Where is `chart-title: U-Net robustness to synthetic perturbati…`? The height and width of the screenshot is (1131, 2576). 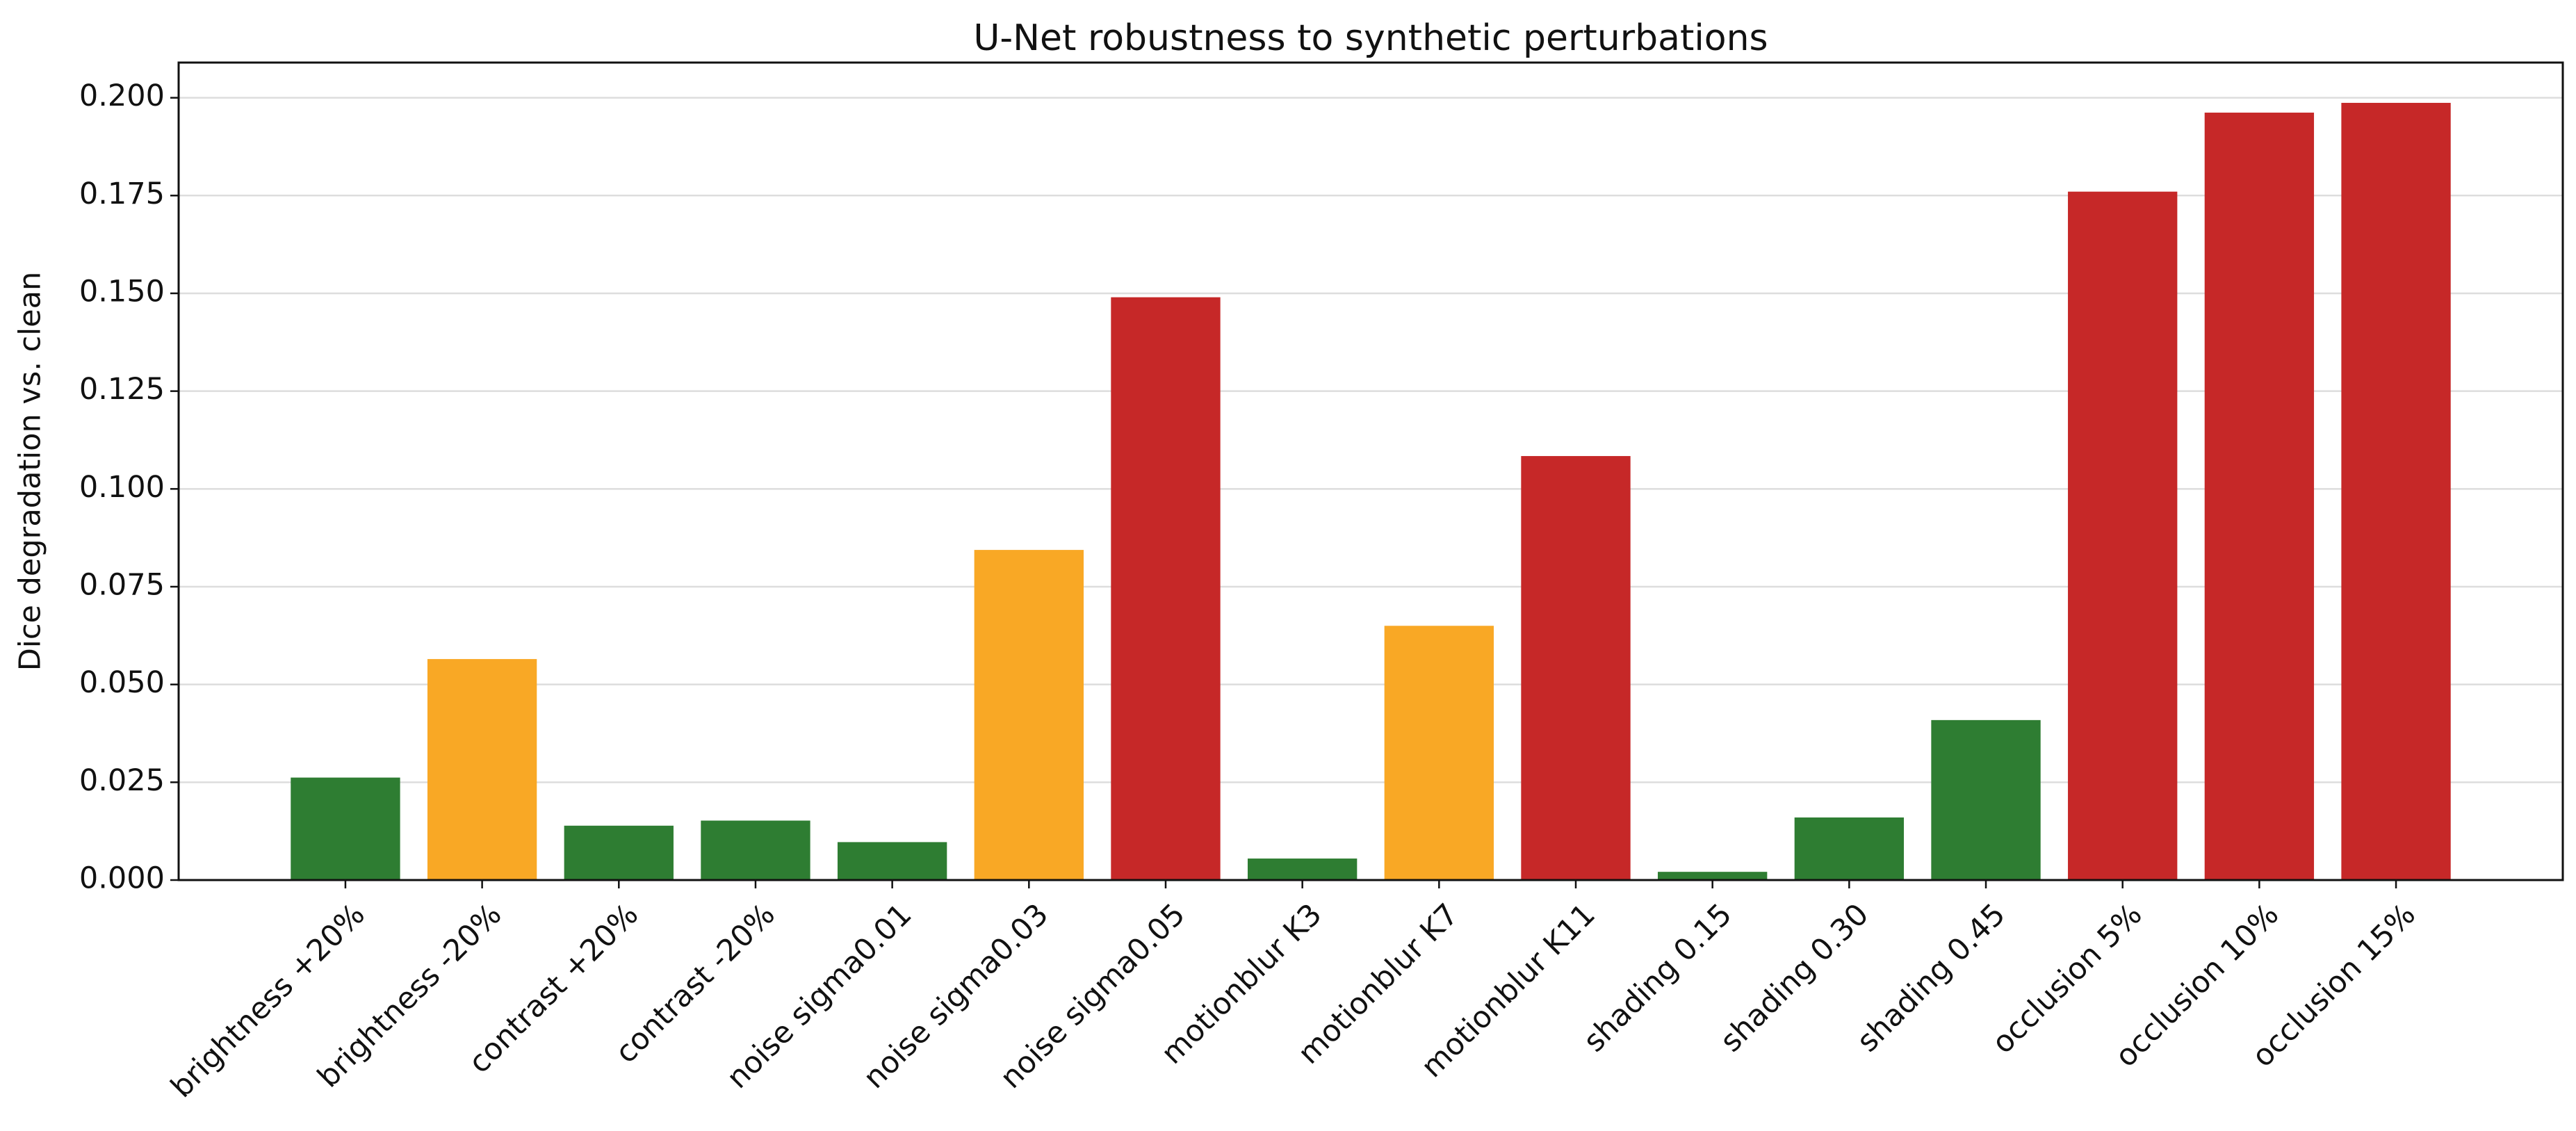 chart-title: U-Net robustness to synthetic perturbati… is located at coordinates (1370, 38).